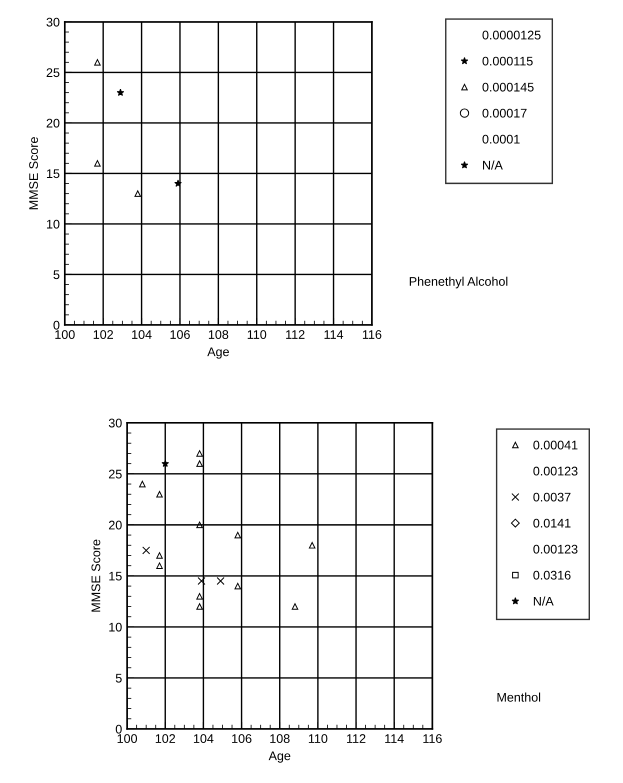  I want to click on legend-label: 0.0037, so click(551, 497).